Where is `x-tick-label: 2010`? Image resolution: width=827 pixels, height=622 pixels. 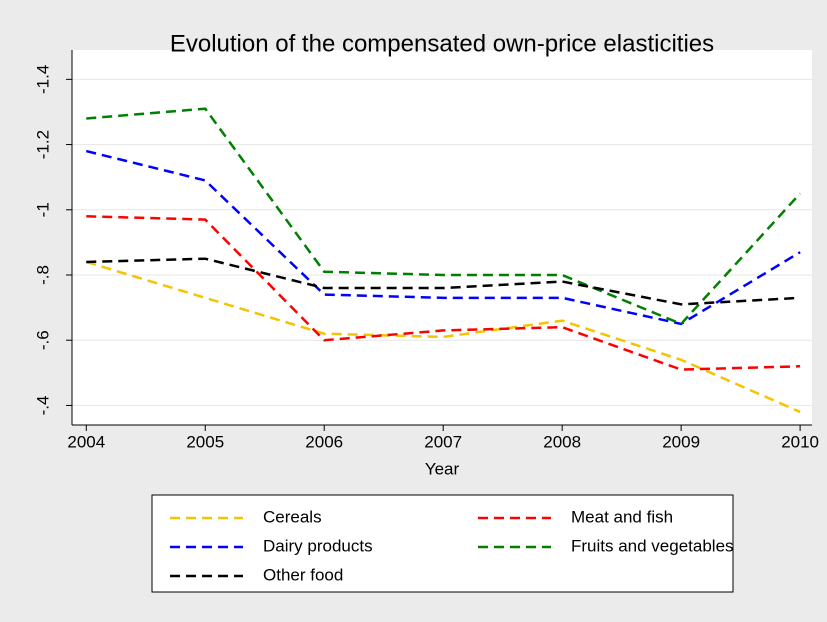 x-tick-label: 2010 is located at coordinates (800, 441).